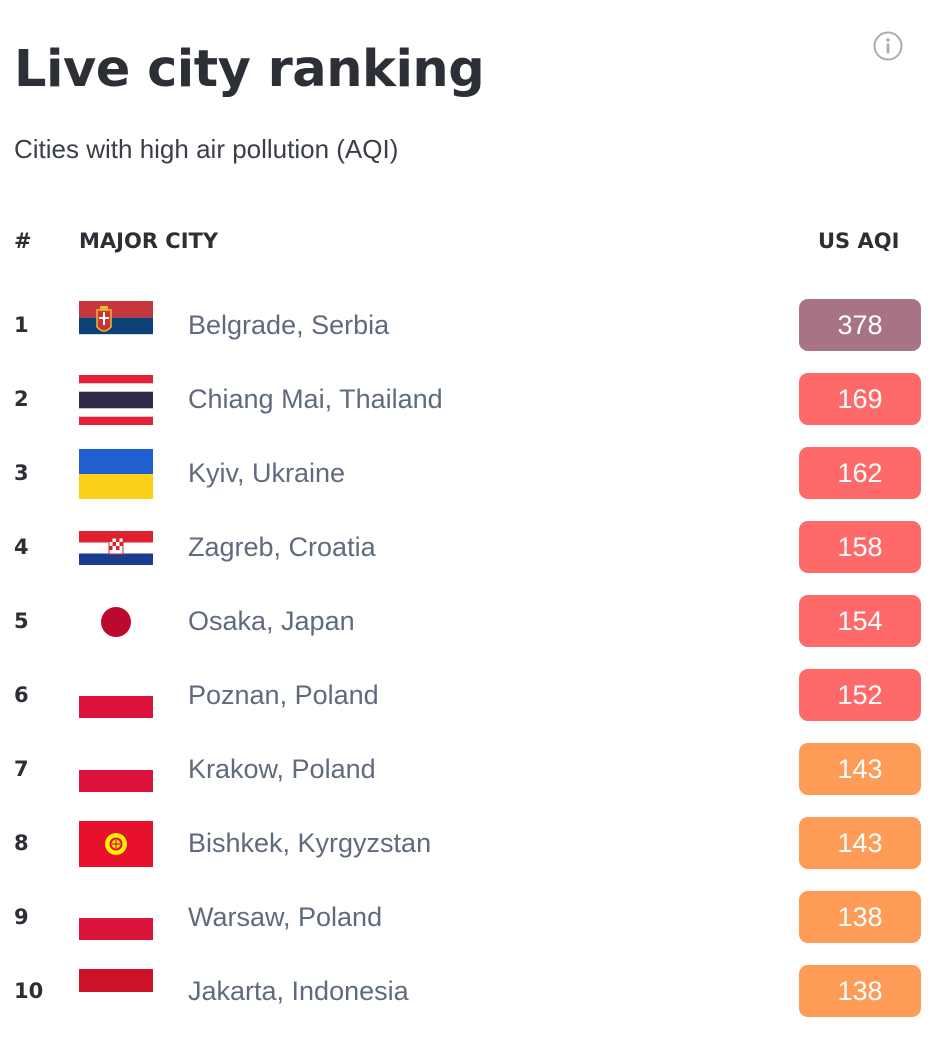  Describe the element at coordinates (21, 843) in the screenshot. I see `rank-number: 8` at that location.